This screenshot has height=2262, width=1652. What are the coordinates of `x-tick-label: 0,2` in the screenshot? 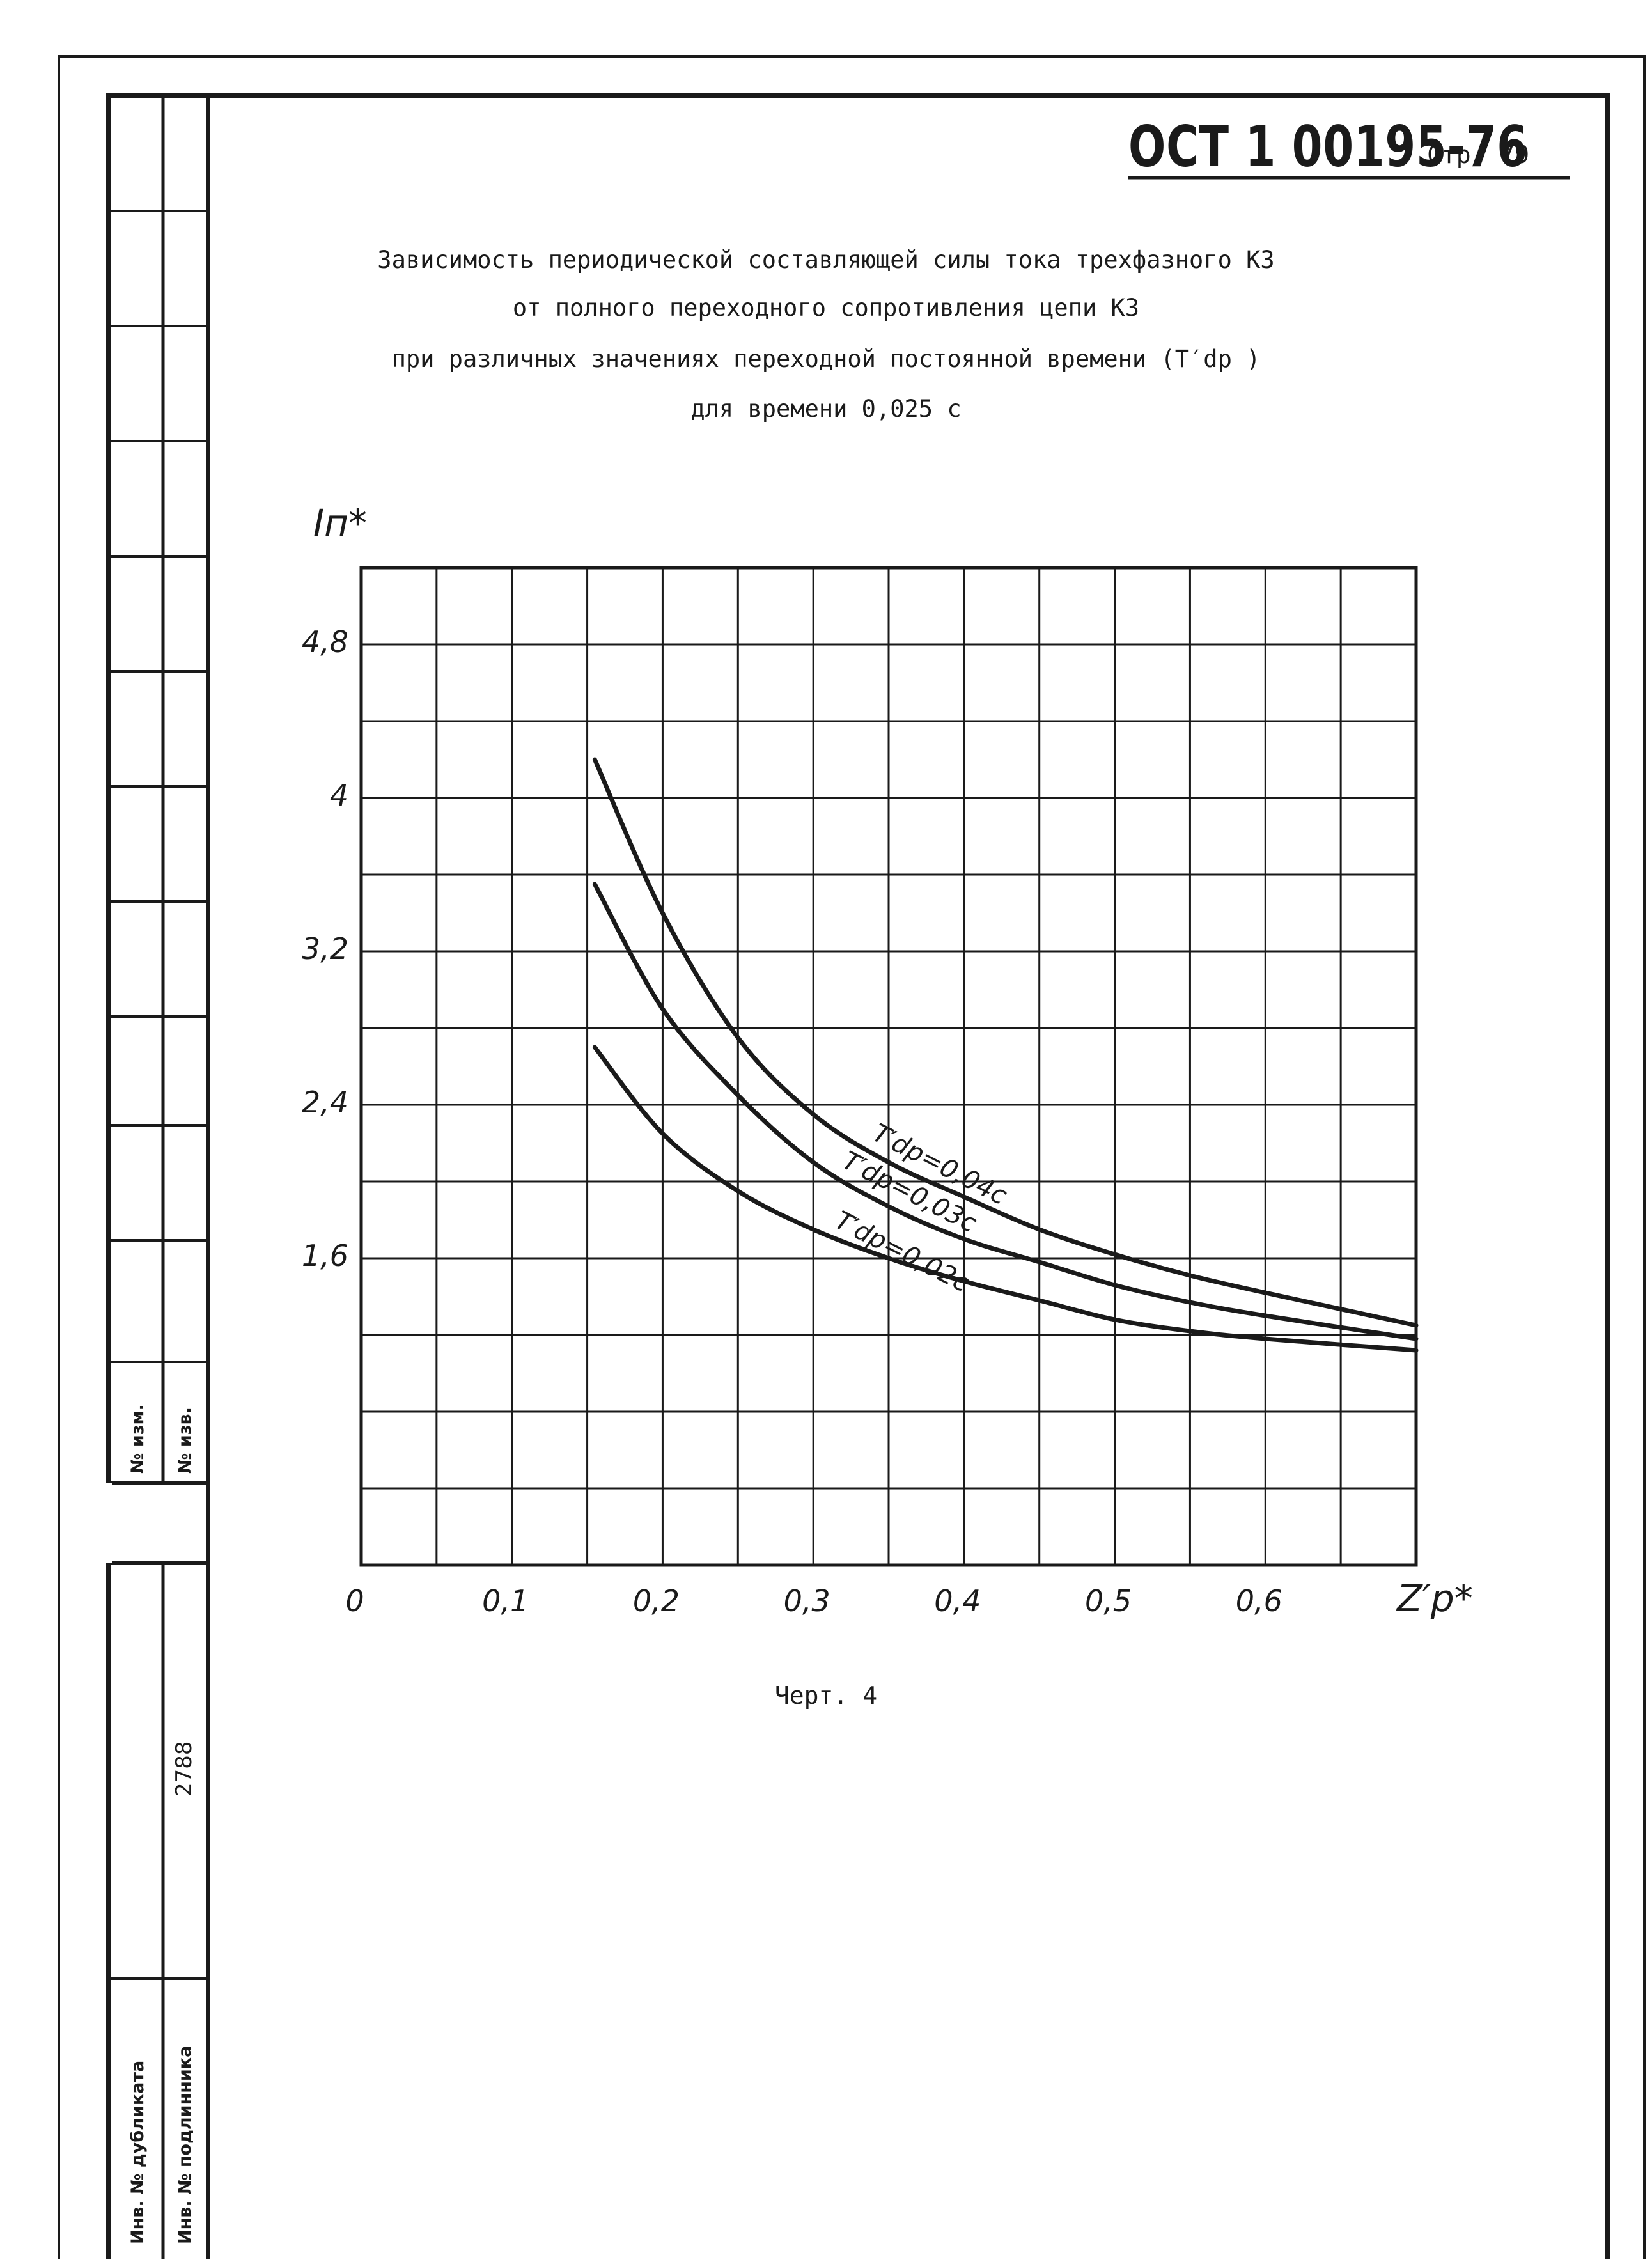 It's located at (656, 1601).